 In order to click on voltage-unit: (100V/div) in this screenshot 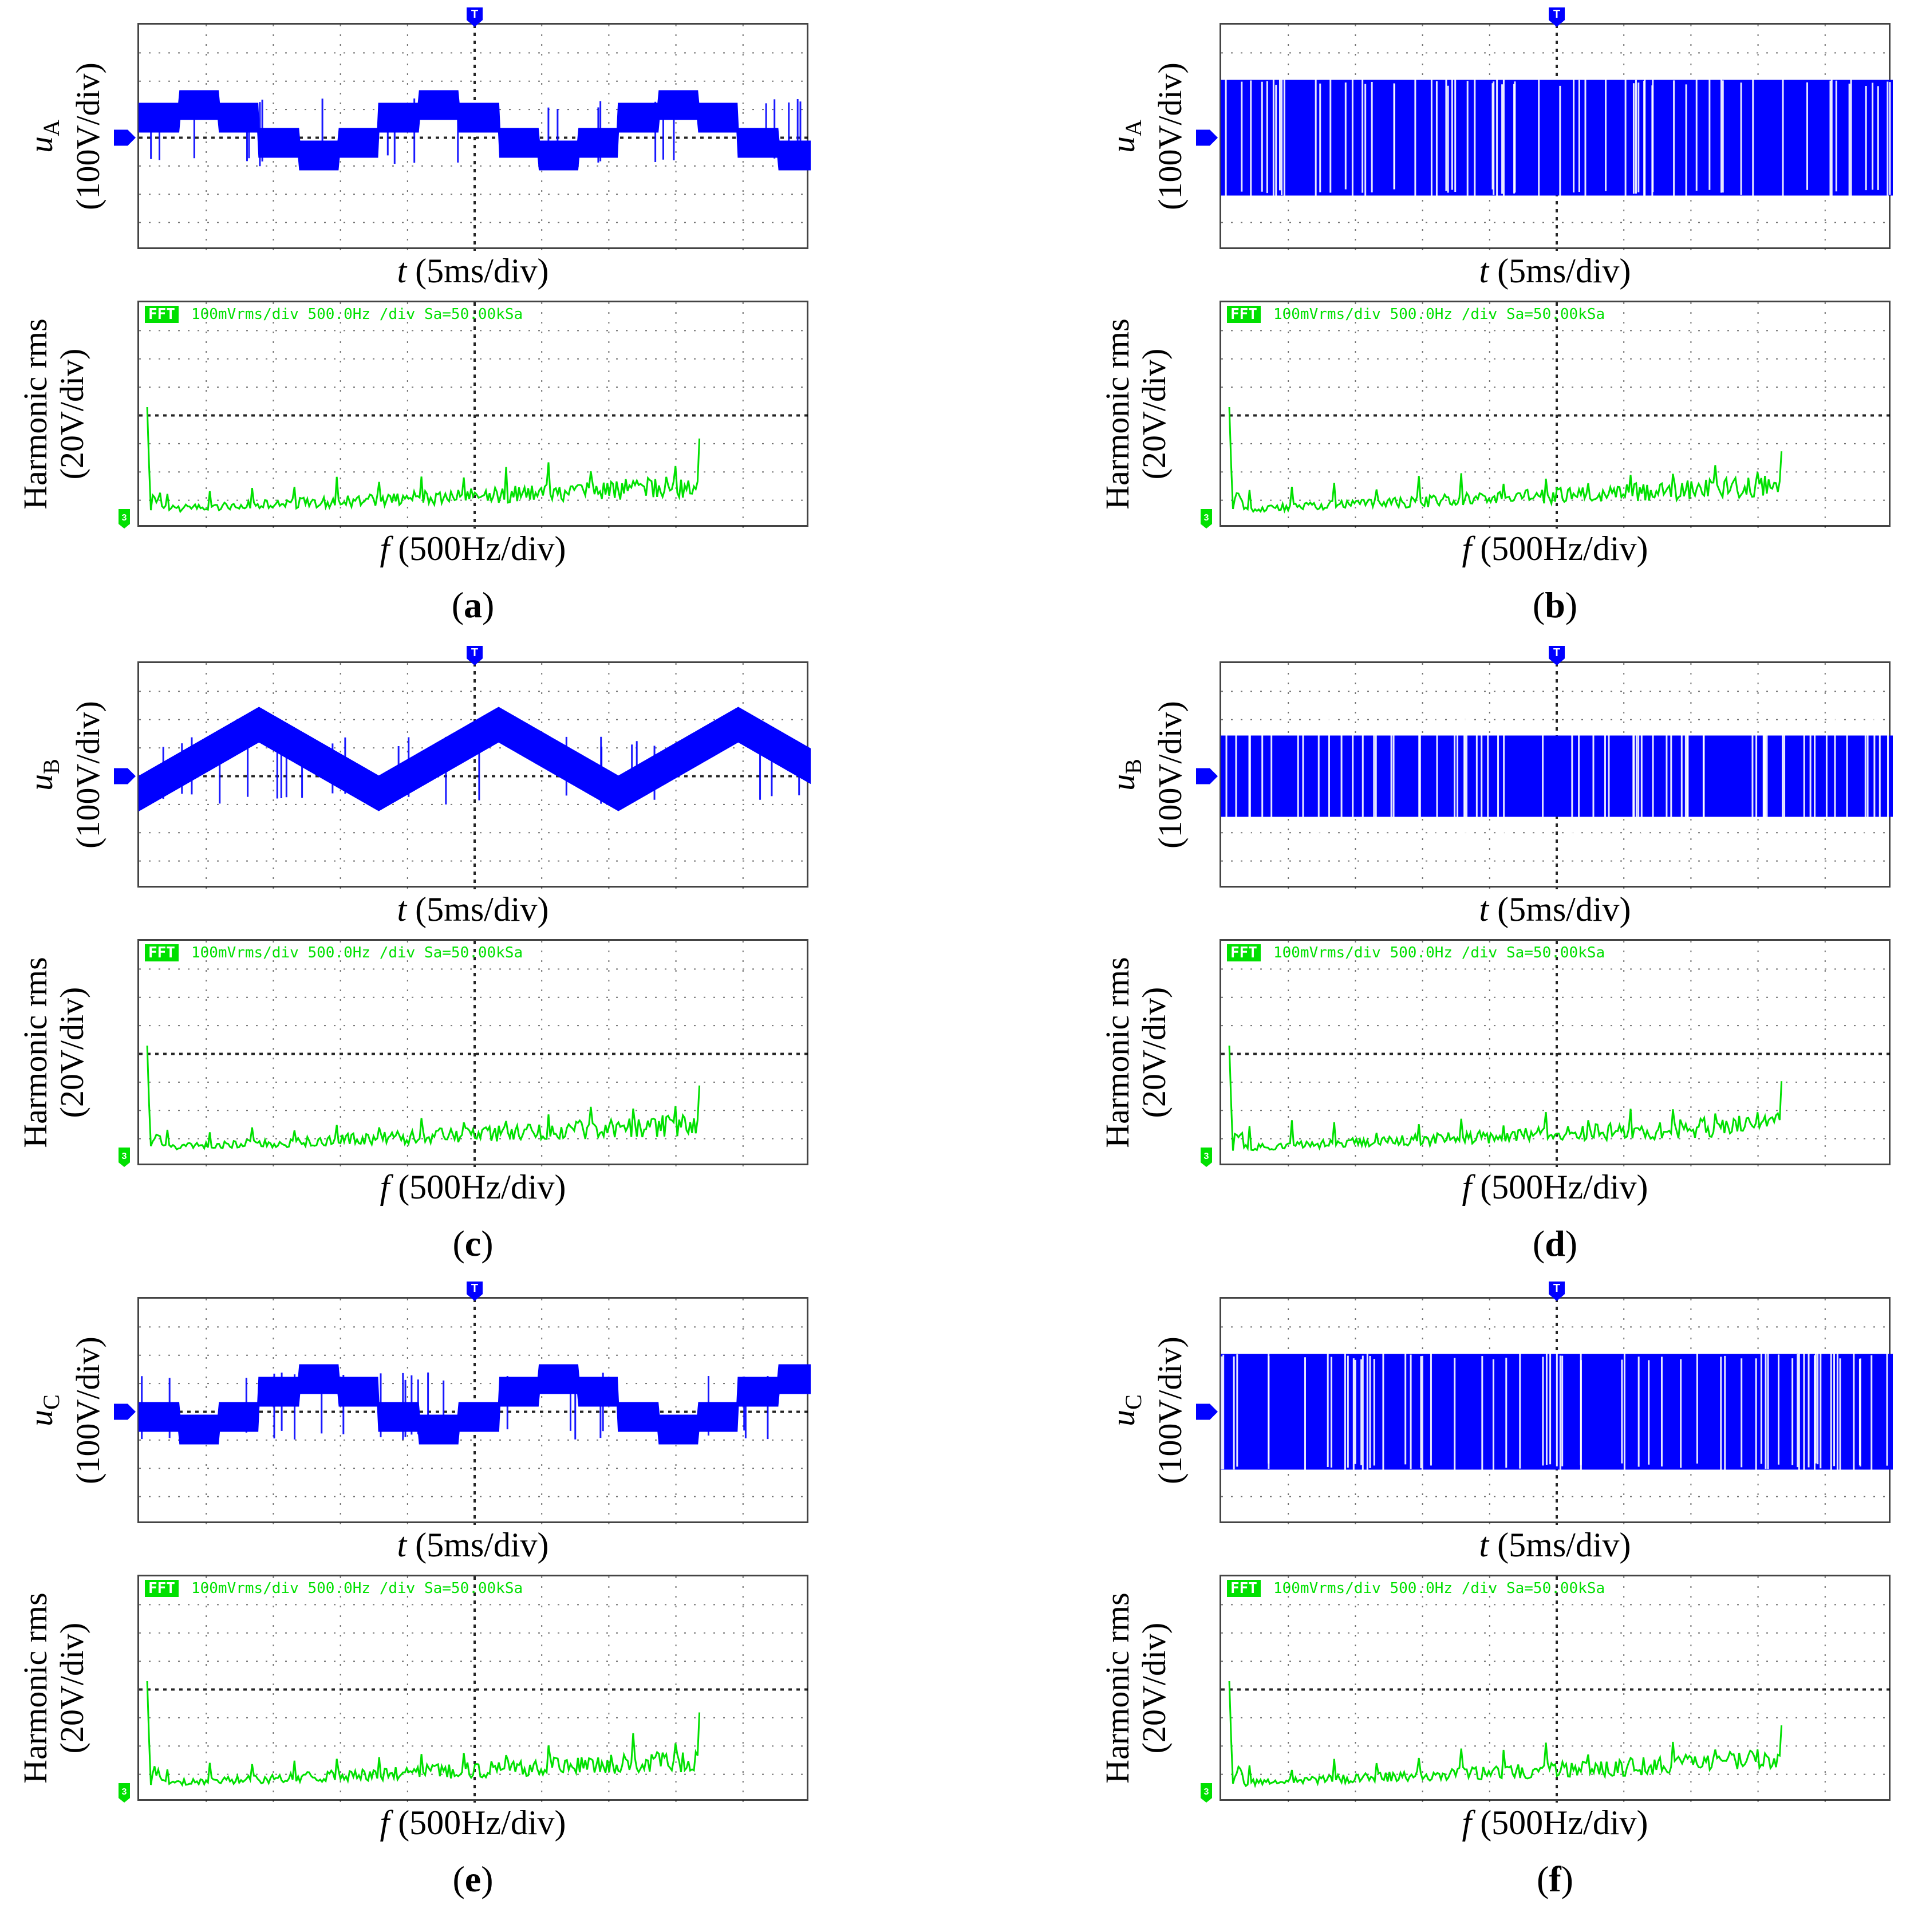, I will do `click(87, 136)`.